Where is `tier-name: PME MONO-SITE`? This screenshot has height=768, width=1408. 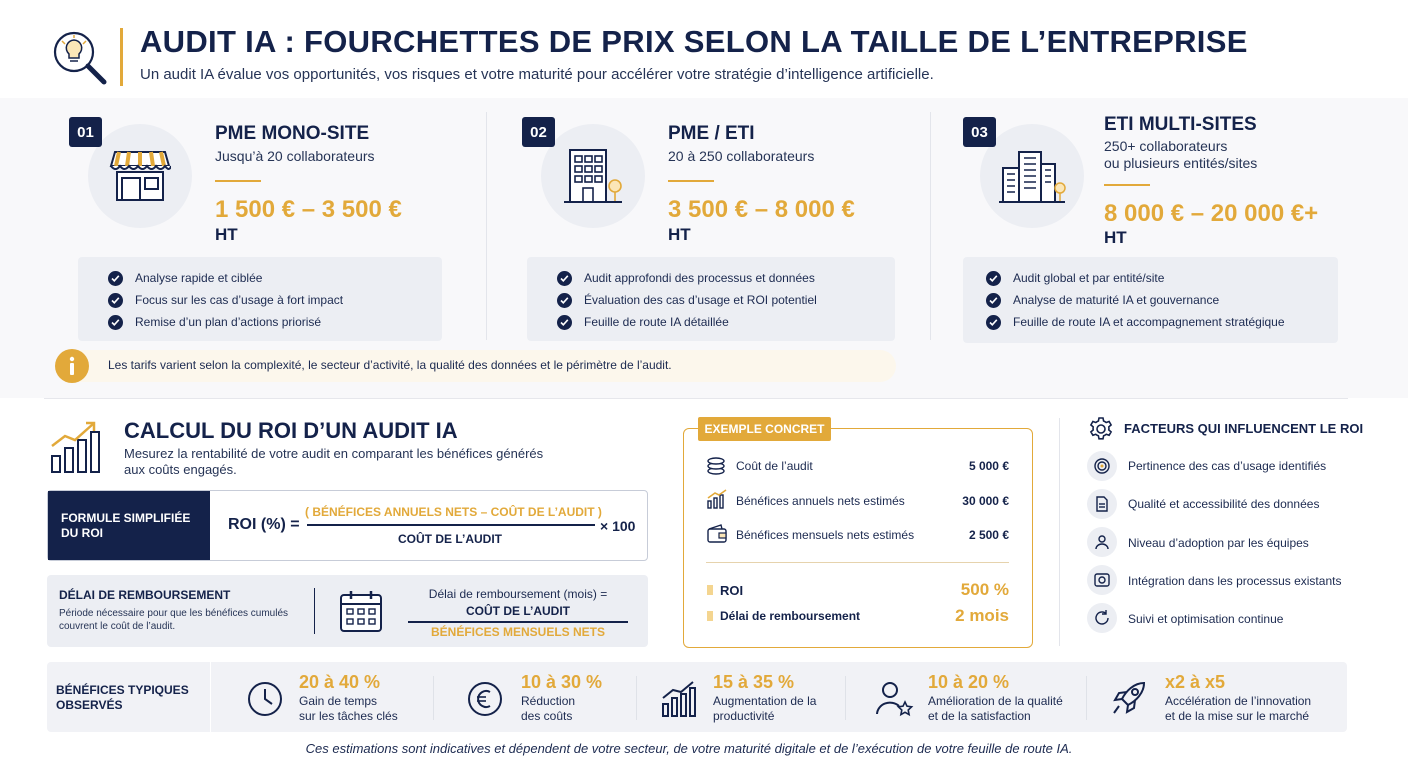
tier-name: PME MONO-SITE is located at coordinates (292, 133).